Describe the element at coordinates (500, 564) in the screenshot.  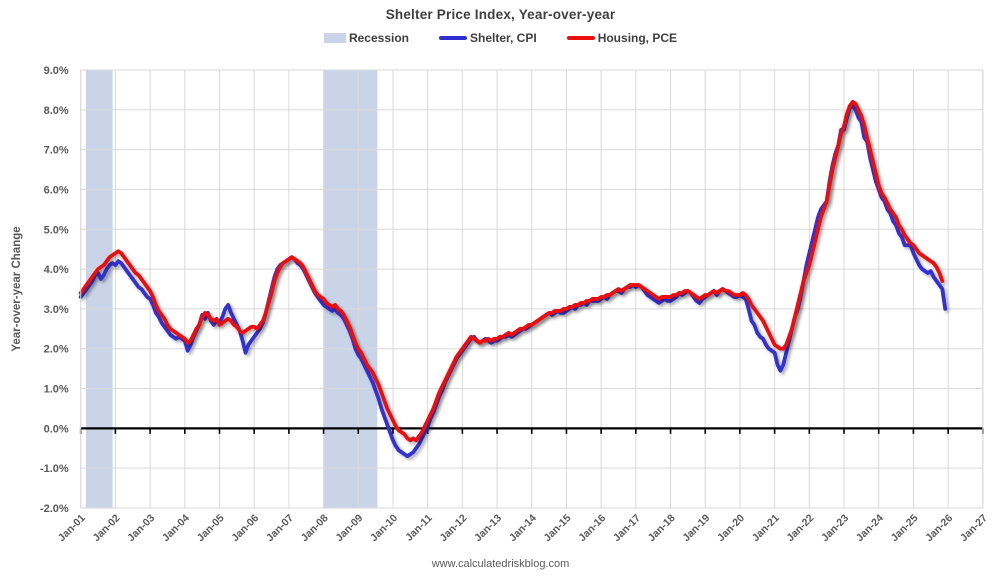
I see `source-link: www.calculatedriskblog.com` at that location.